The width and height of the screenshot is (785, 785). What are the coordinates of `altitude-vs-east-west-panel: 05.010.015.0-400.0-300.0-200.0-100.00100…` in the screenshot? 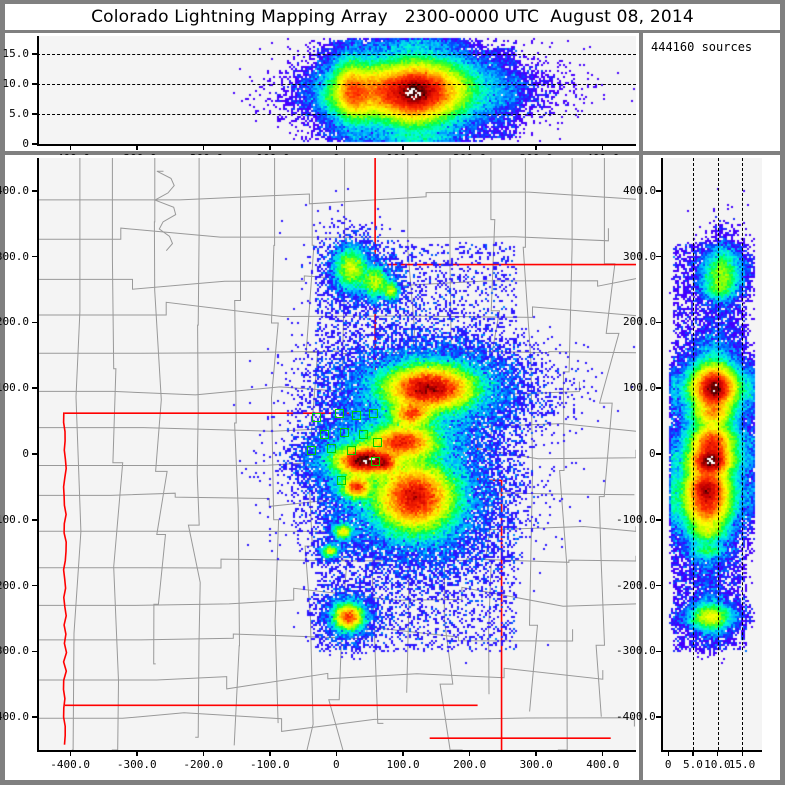 It's located at (320, 99).